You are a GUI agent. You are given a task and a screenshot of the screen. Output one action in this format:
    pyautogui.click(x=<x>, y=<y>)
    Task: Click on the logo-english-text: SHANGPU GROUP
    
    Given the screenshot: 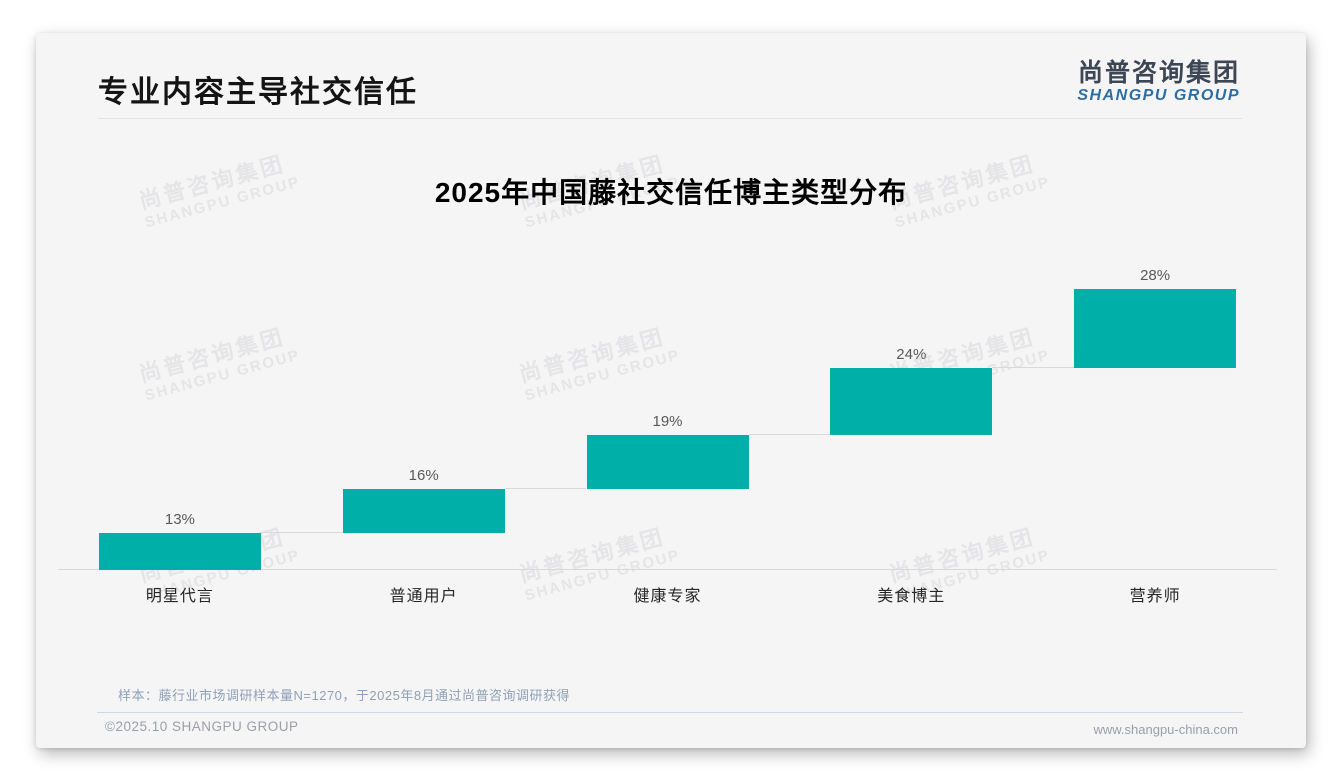 What is the action you would take?
    pyautogui.click(x=1158, y=95)
    